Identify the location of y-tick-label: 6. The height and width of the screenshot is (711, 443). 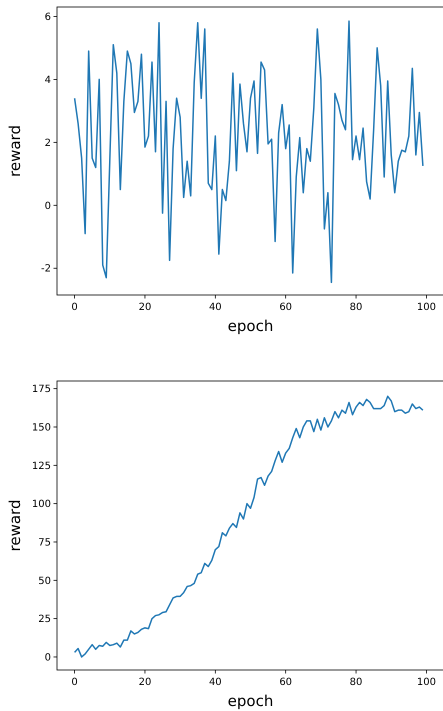
(47, 17).